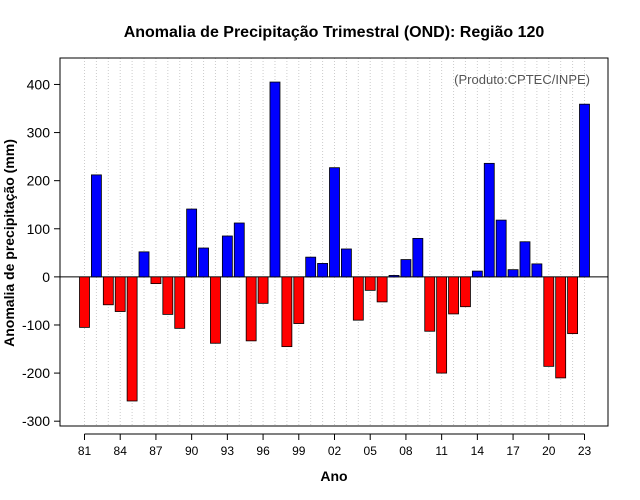 The width and height of the screenshot is (640, 500). What do you see at coordinates (525, 259) in the screenshot?
I see `bar-2018` at bounding box center [525, 259].